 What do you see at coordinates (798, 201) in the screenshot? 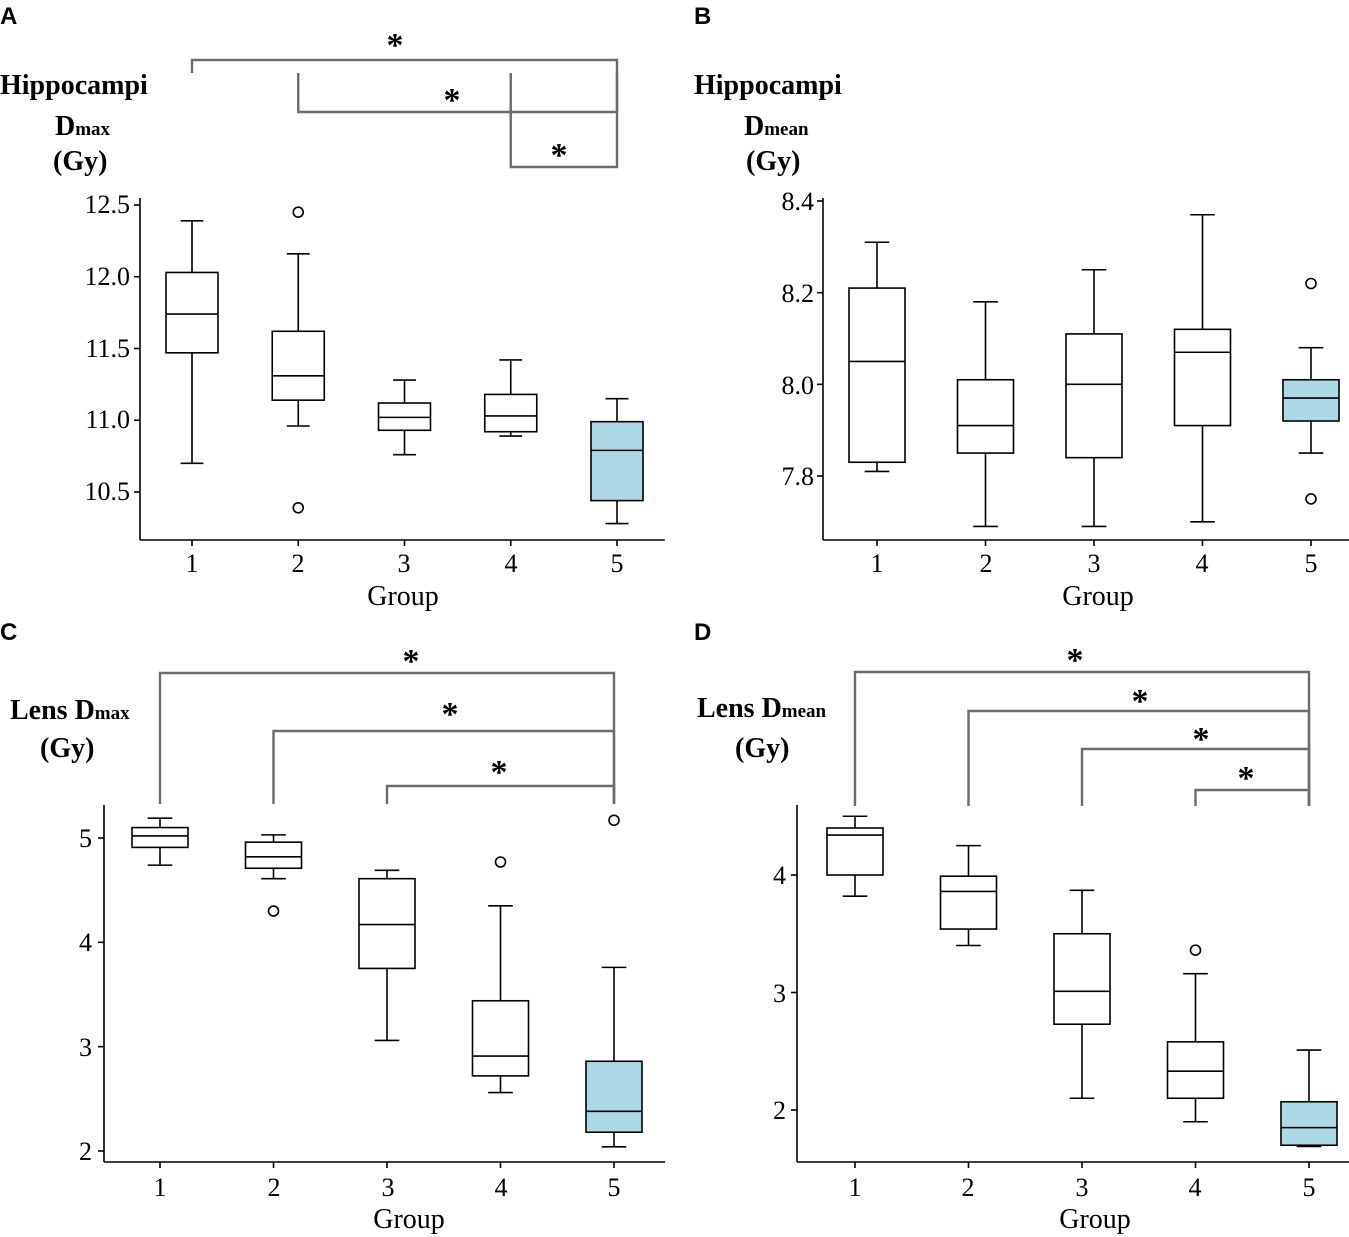
I see `y-tick-label: 8.4` at bounding box center [798, 201].